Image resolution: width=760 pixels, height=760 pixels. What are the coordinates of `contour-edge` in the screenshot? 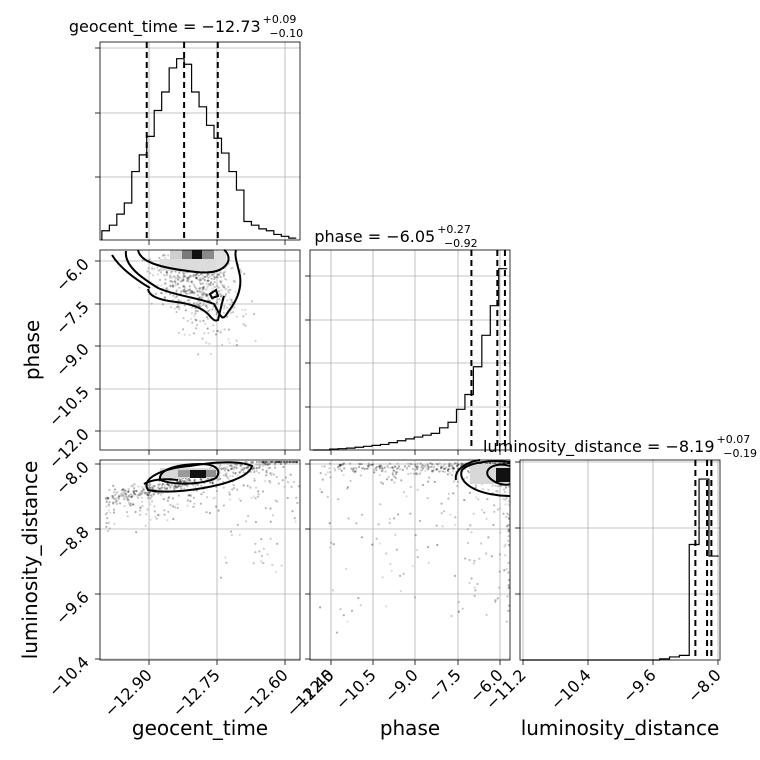 It's located at (131, 271).